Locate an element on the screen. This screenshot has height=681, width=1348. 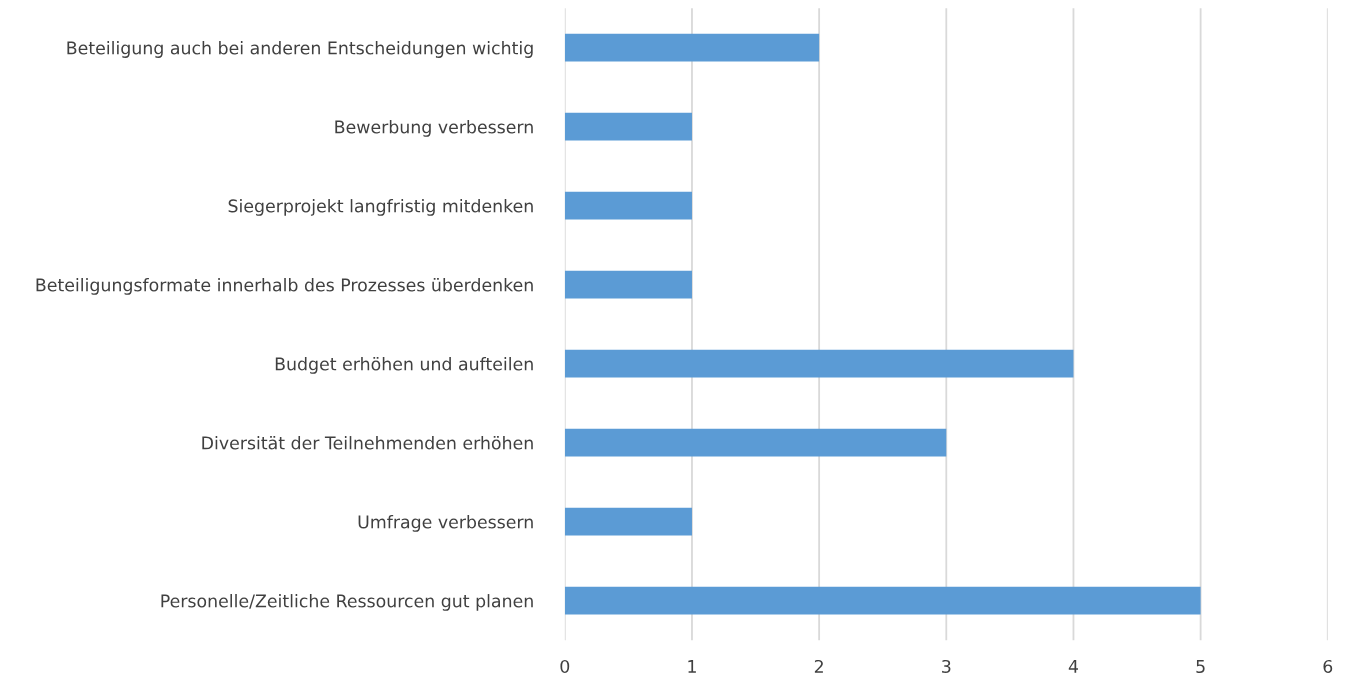
y-tick-label: Budget erhöhen und aufteilen is located at coordinates (404, 365).